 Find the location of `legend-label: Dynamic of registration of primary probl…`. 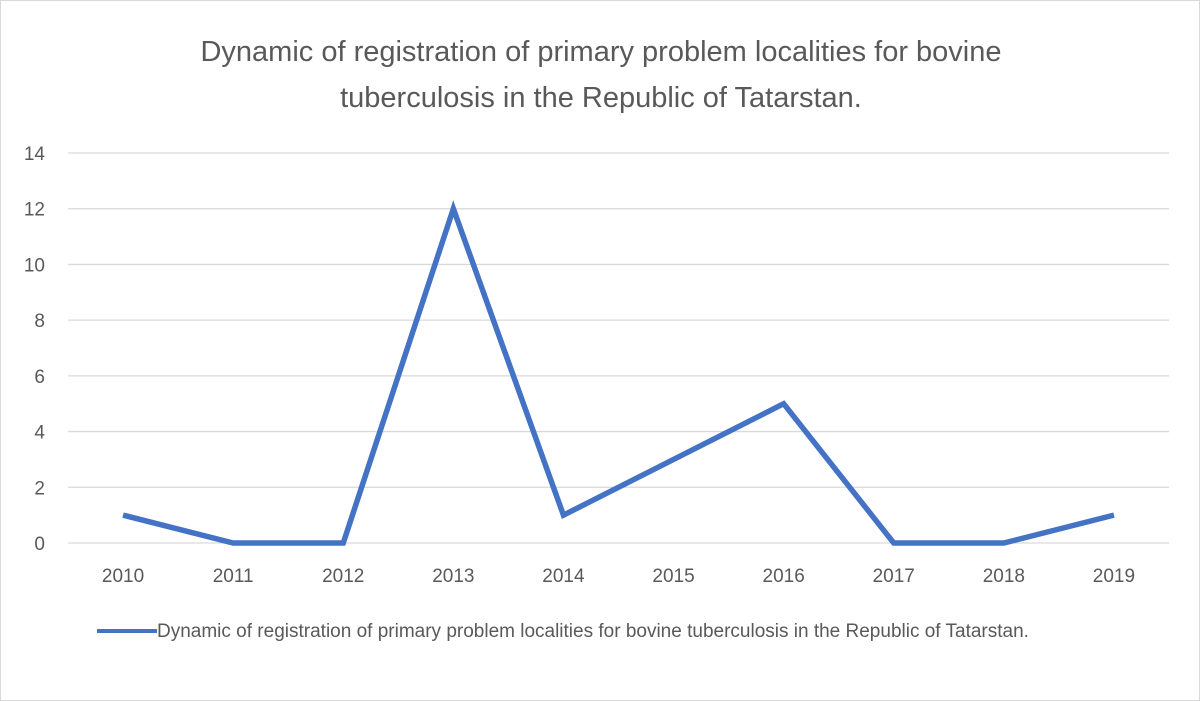

legend-label: Dynamic of registration of primary probl… is located at coordinates (593, 631).